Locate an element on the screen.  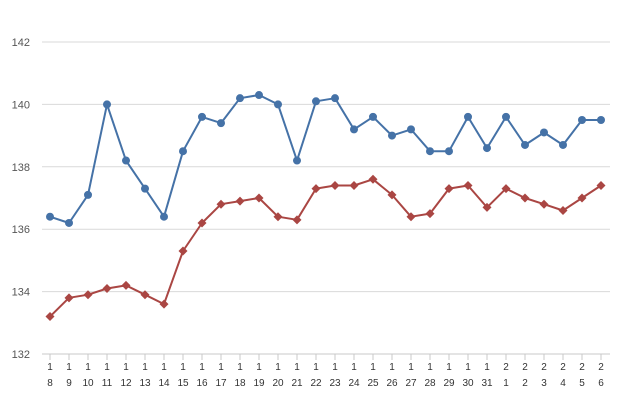
x-tick-label: 1 21 is located at coordinates (297, 375).